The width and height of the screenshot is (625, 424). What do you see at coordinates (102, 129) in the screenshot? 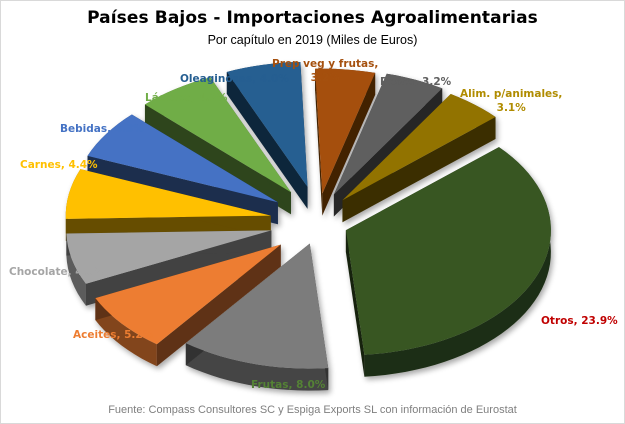
I see `label-bebidas: Bebidas, 4.3%` at bounding box center [102, 129].